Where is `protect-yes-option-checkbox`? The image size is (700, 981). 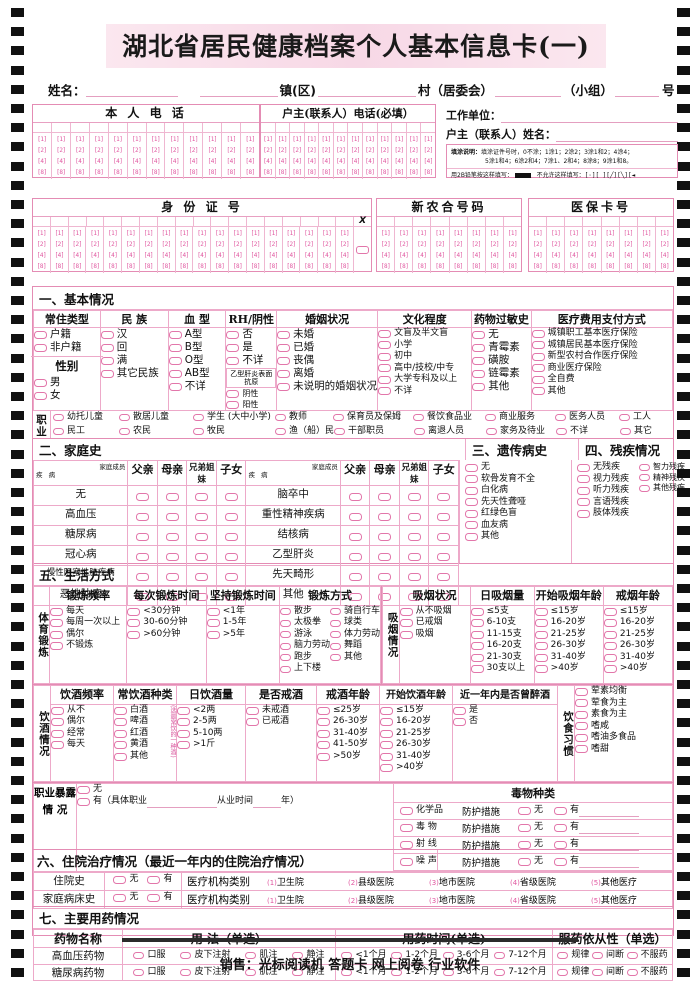 protect-yes-option-checkbox is located at coordinates (560, 862).